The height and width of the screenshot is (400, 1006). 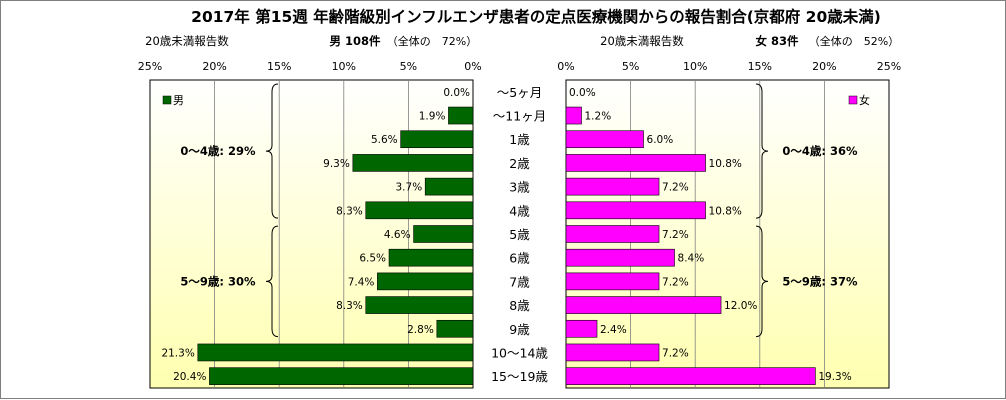 What do you see at coordinates (519, 329) in the screenshot?
I see `age-category-label: 9歳` at bounding box center [519, 329].